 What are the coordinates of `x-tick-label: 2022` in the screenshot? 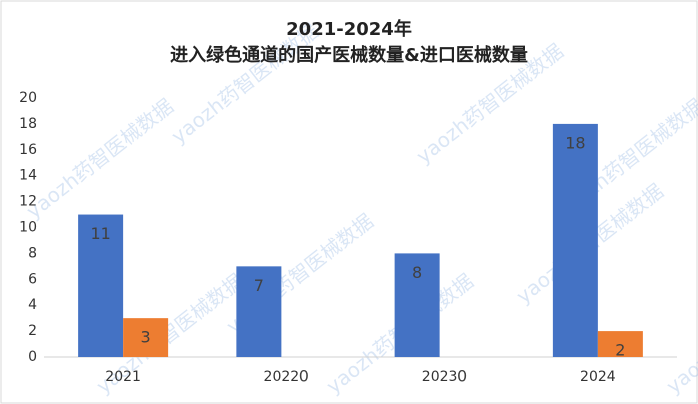 It's located at (282, 377).